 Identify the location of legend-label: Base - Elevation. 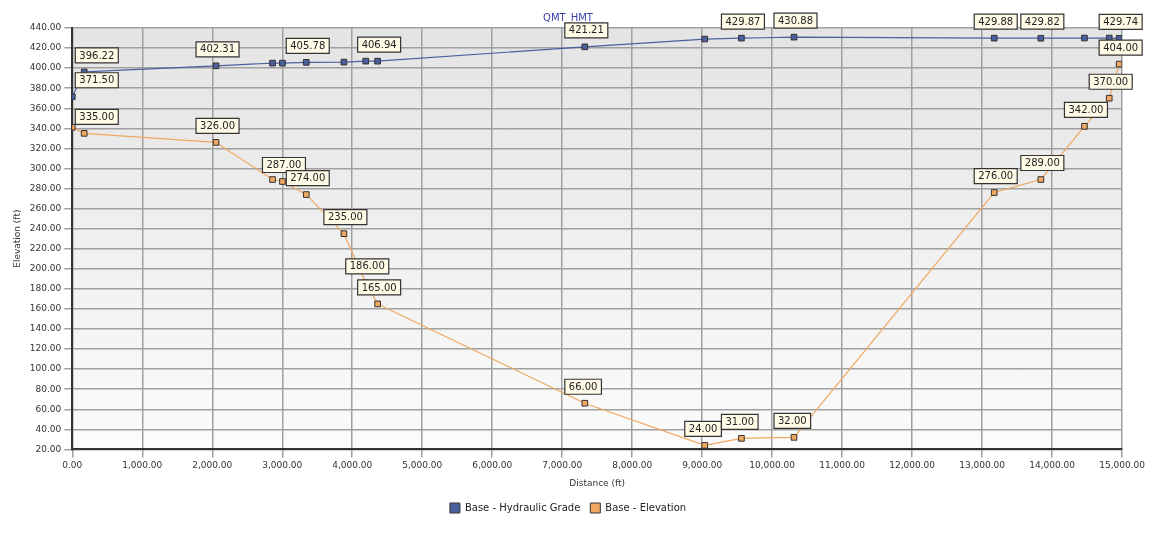
(646, 507).